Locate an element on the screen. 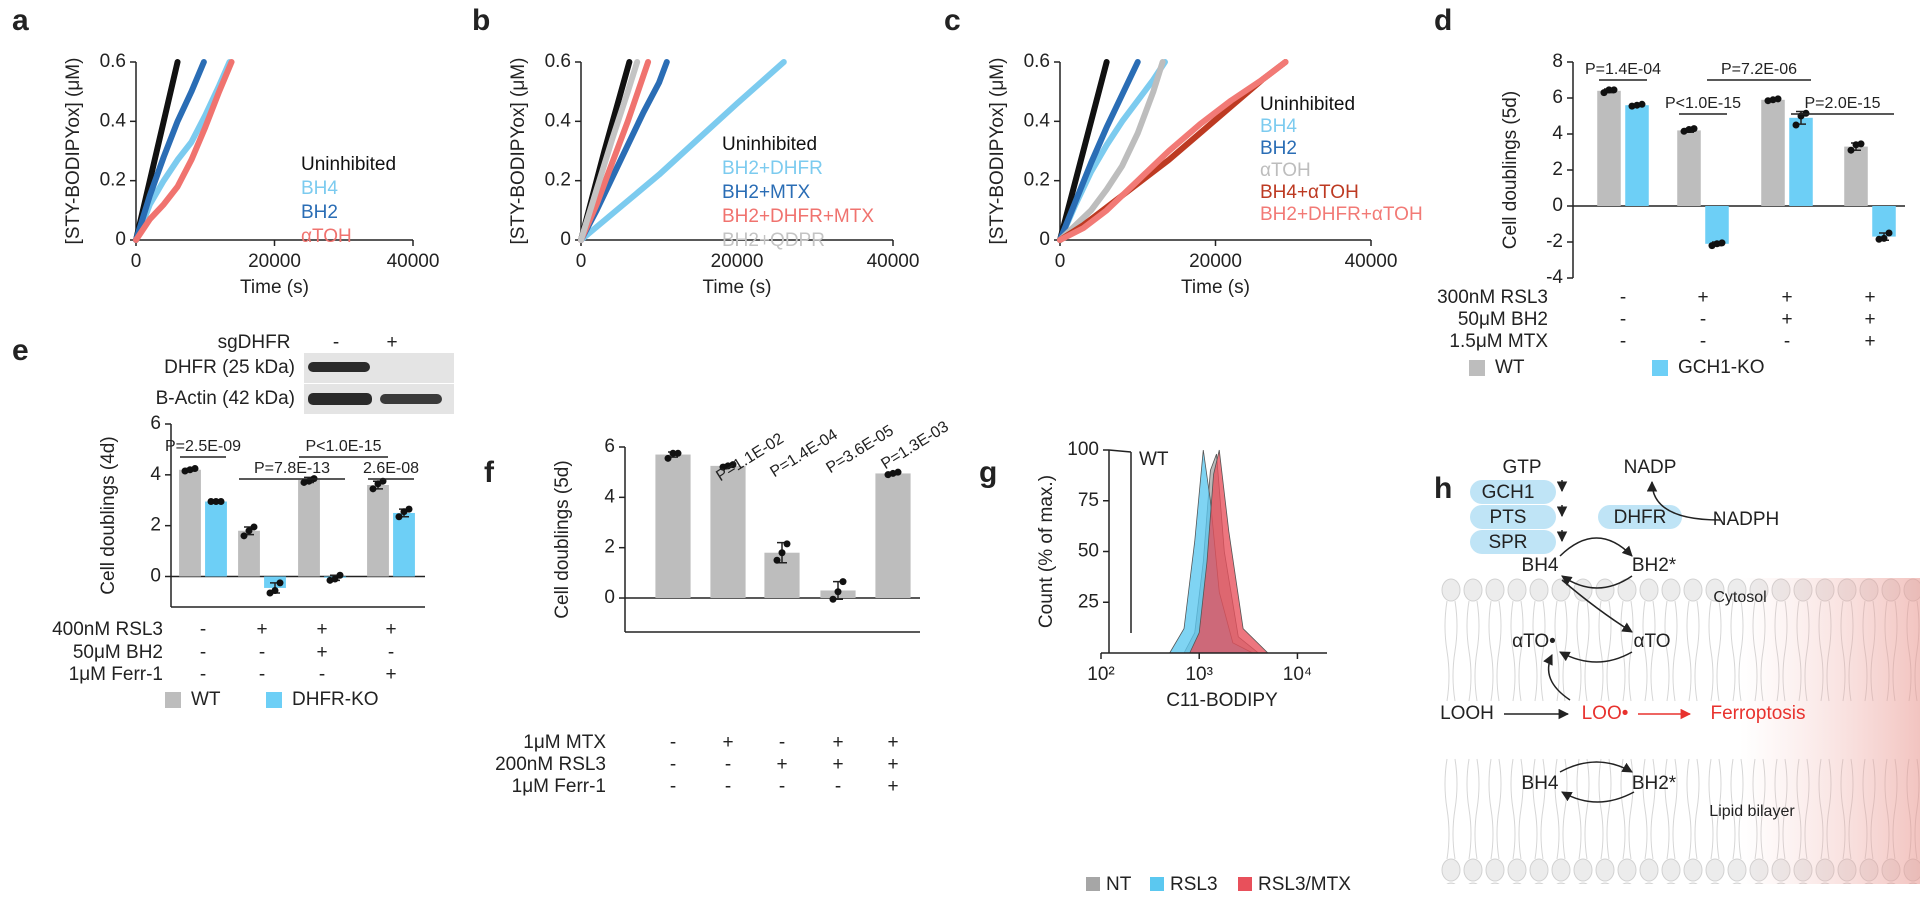 The height and width of the screenshot is (907, 1920). node: αTO• is located at coordinates (1534, 641).